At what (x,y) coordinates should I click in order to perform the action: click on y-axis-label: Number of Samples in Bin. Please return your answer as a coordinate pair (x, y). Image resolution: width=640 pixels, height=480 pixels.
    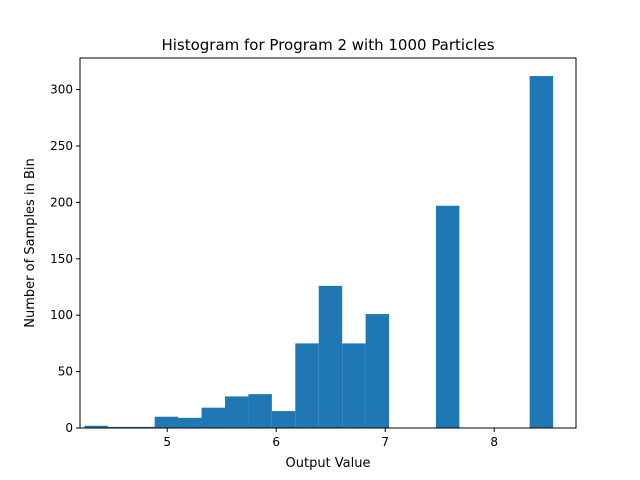
    Looking at the image, I should click on (30, 242).